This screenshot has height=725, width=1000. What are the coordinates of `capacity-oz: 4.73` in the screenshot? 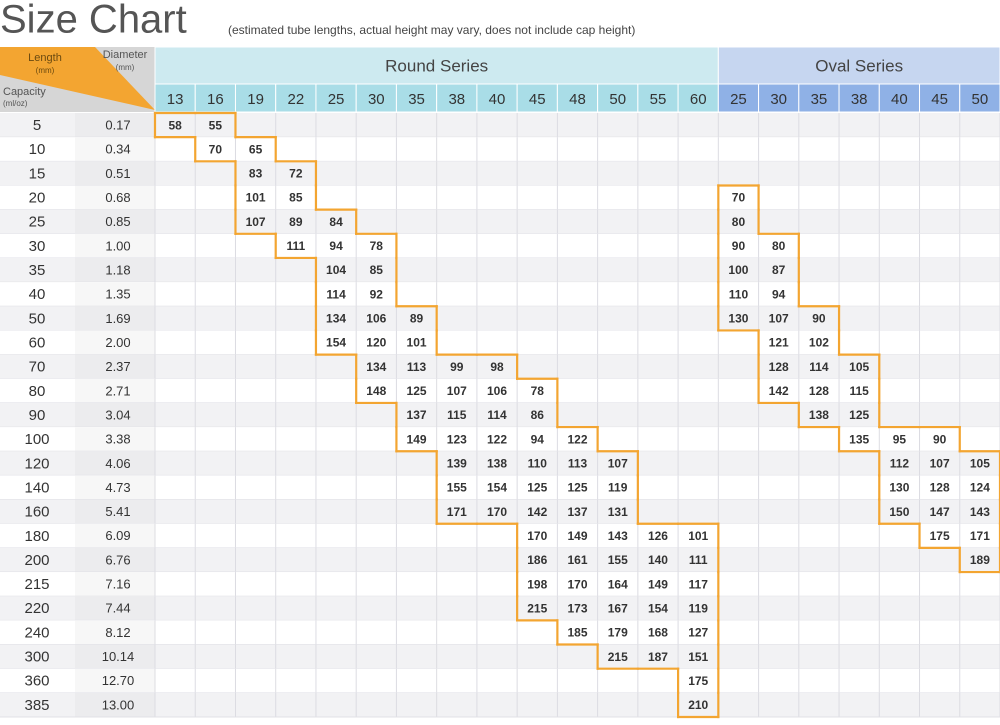 It's located at (117, 487).